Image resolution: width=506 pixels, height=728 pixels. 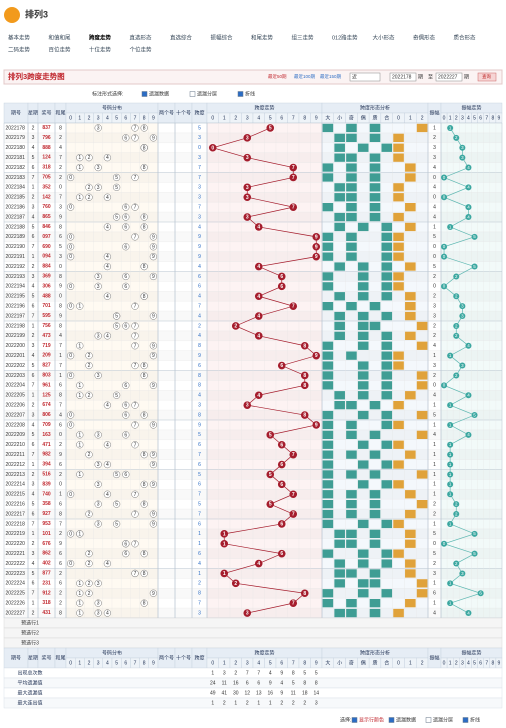 What do you see at coordinates (450, 405) in the screenshot?
I see `amp-ball-label: 1` at bounding box center [450, 405].